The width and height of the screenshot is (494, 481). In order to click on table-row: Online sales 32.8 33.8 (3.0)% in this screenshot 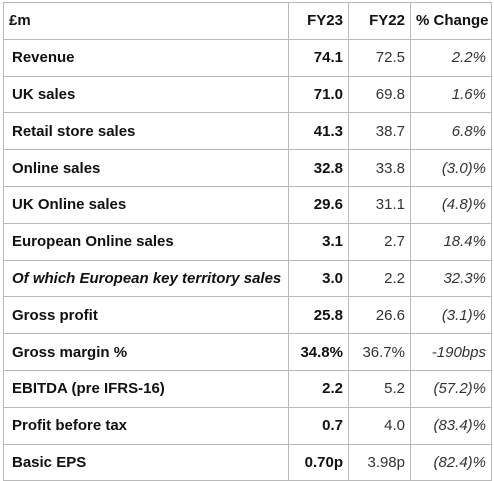, I will do `click(247, 168)`.